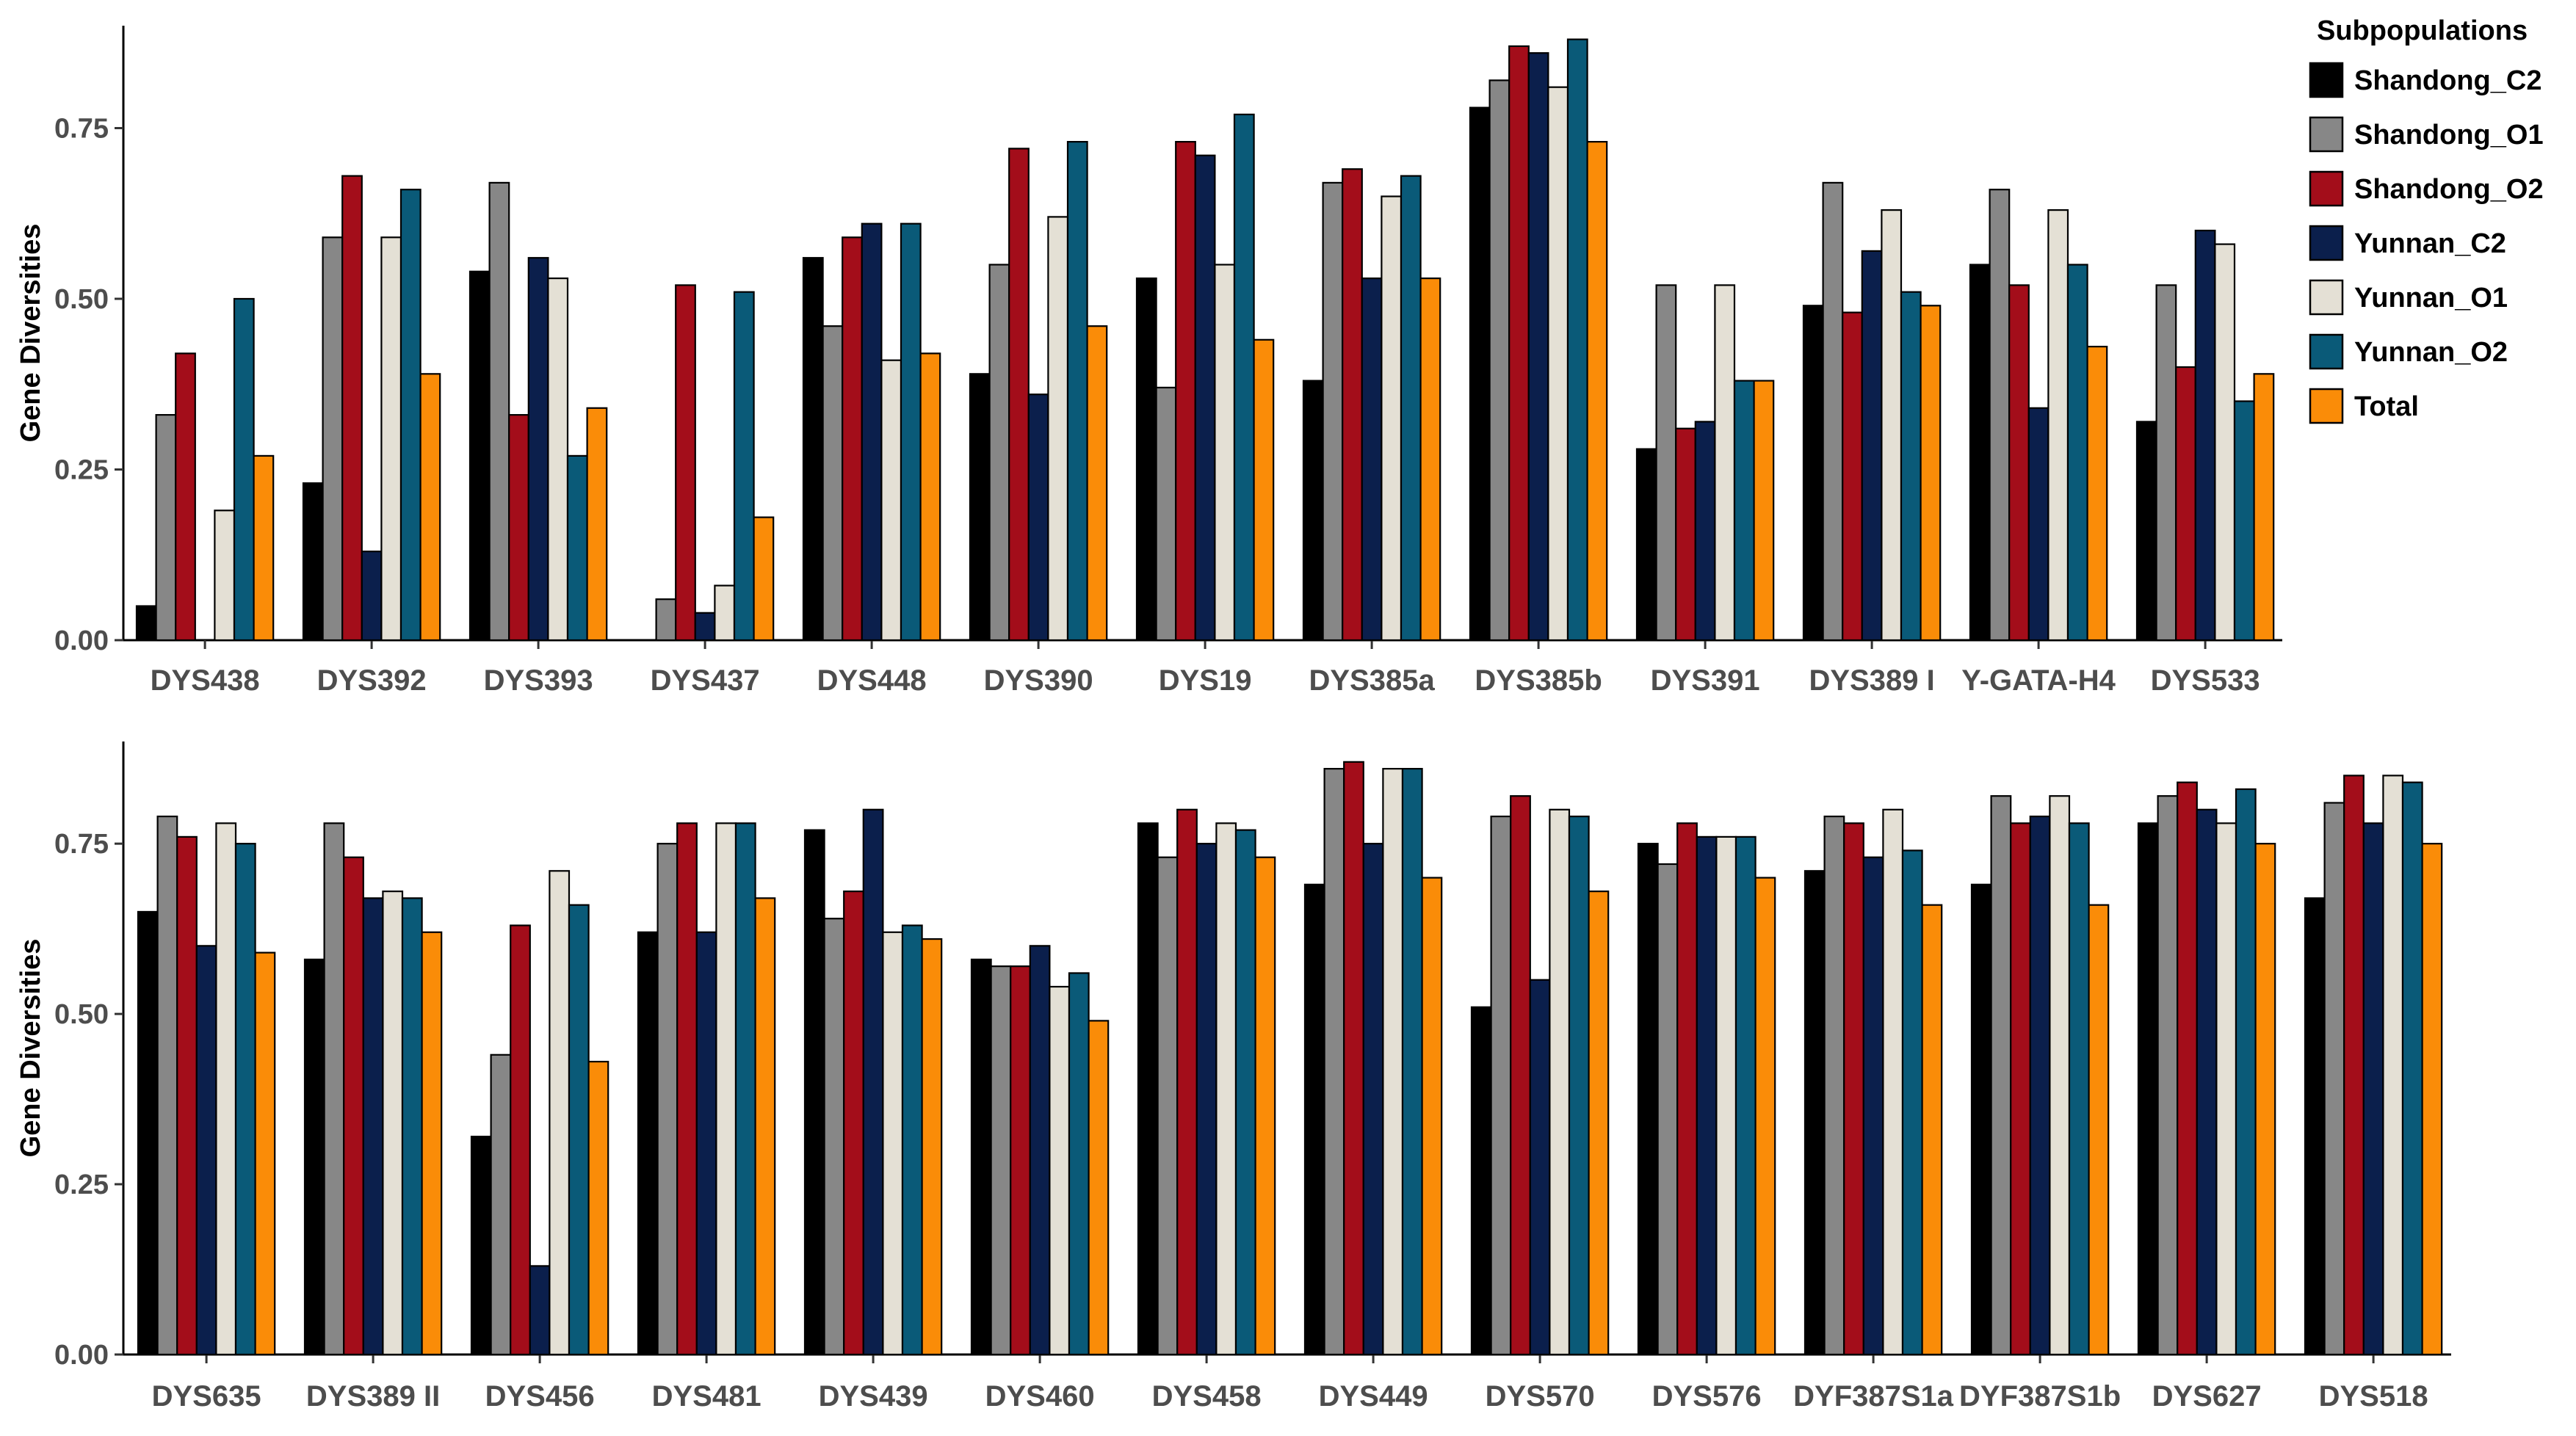 This screenshot has height=1436, width=2576. Describe the element at coordinates (1040, 1396) in the screenshot. I see `x-tick-label-dys460: DYS460` at that location.